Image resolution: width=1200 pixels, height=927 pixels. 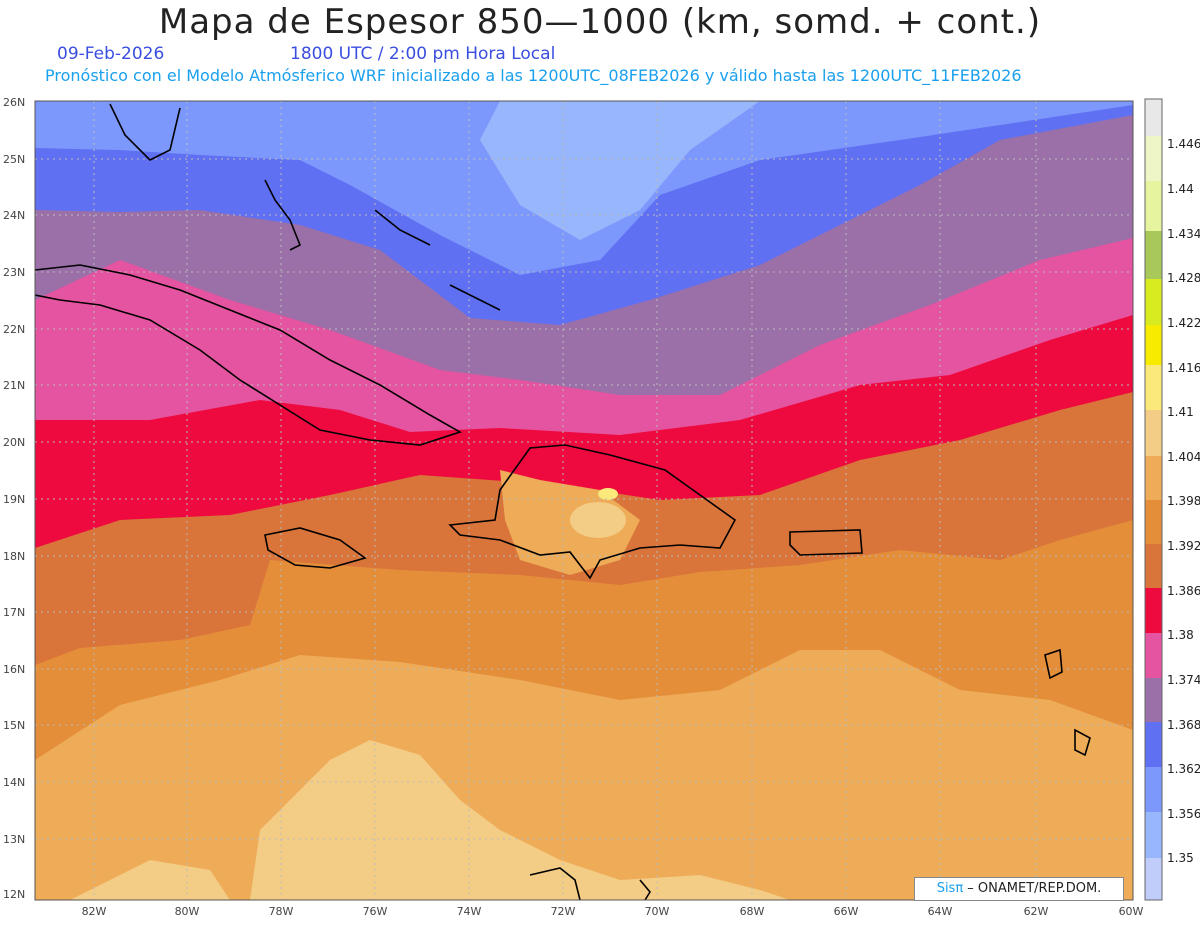 What do you see at coordinates (657, 911) in the screenshot?
I see `lon-label: 70W` at bounding box center [657, 911].